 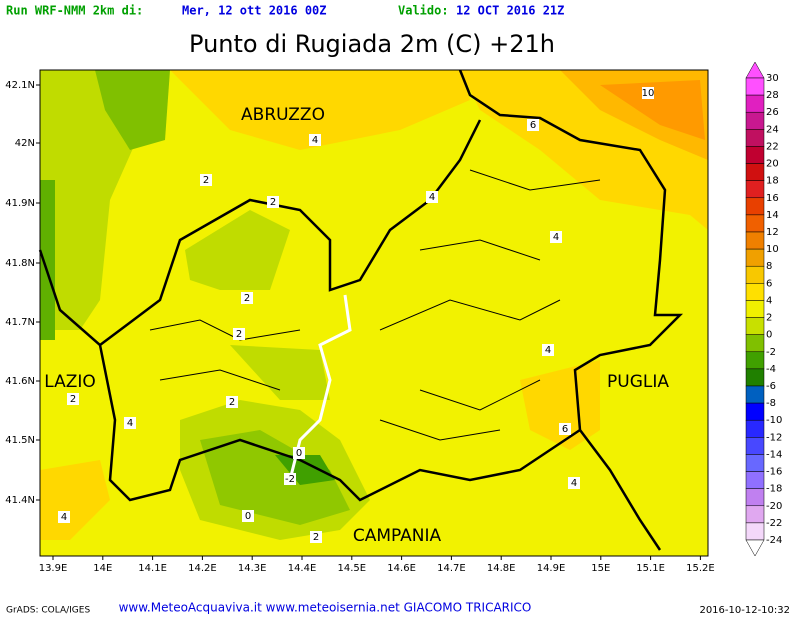 What do you see at coordinates (744, 610) in the screenshot?
I see `timestamp: 2016-10-12-10:32` at bounding box center [744, 610].